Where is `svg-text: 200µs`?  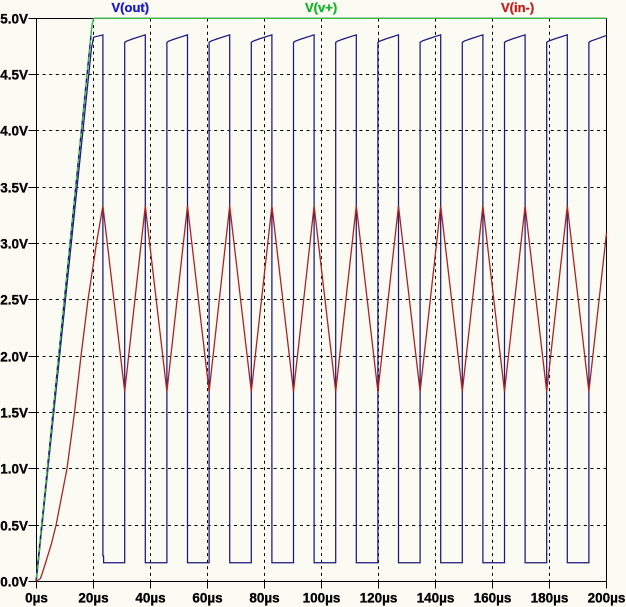 svg-text: 200µs is located at coordinates (607, 598).